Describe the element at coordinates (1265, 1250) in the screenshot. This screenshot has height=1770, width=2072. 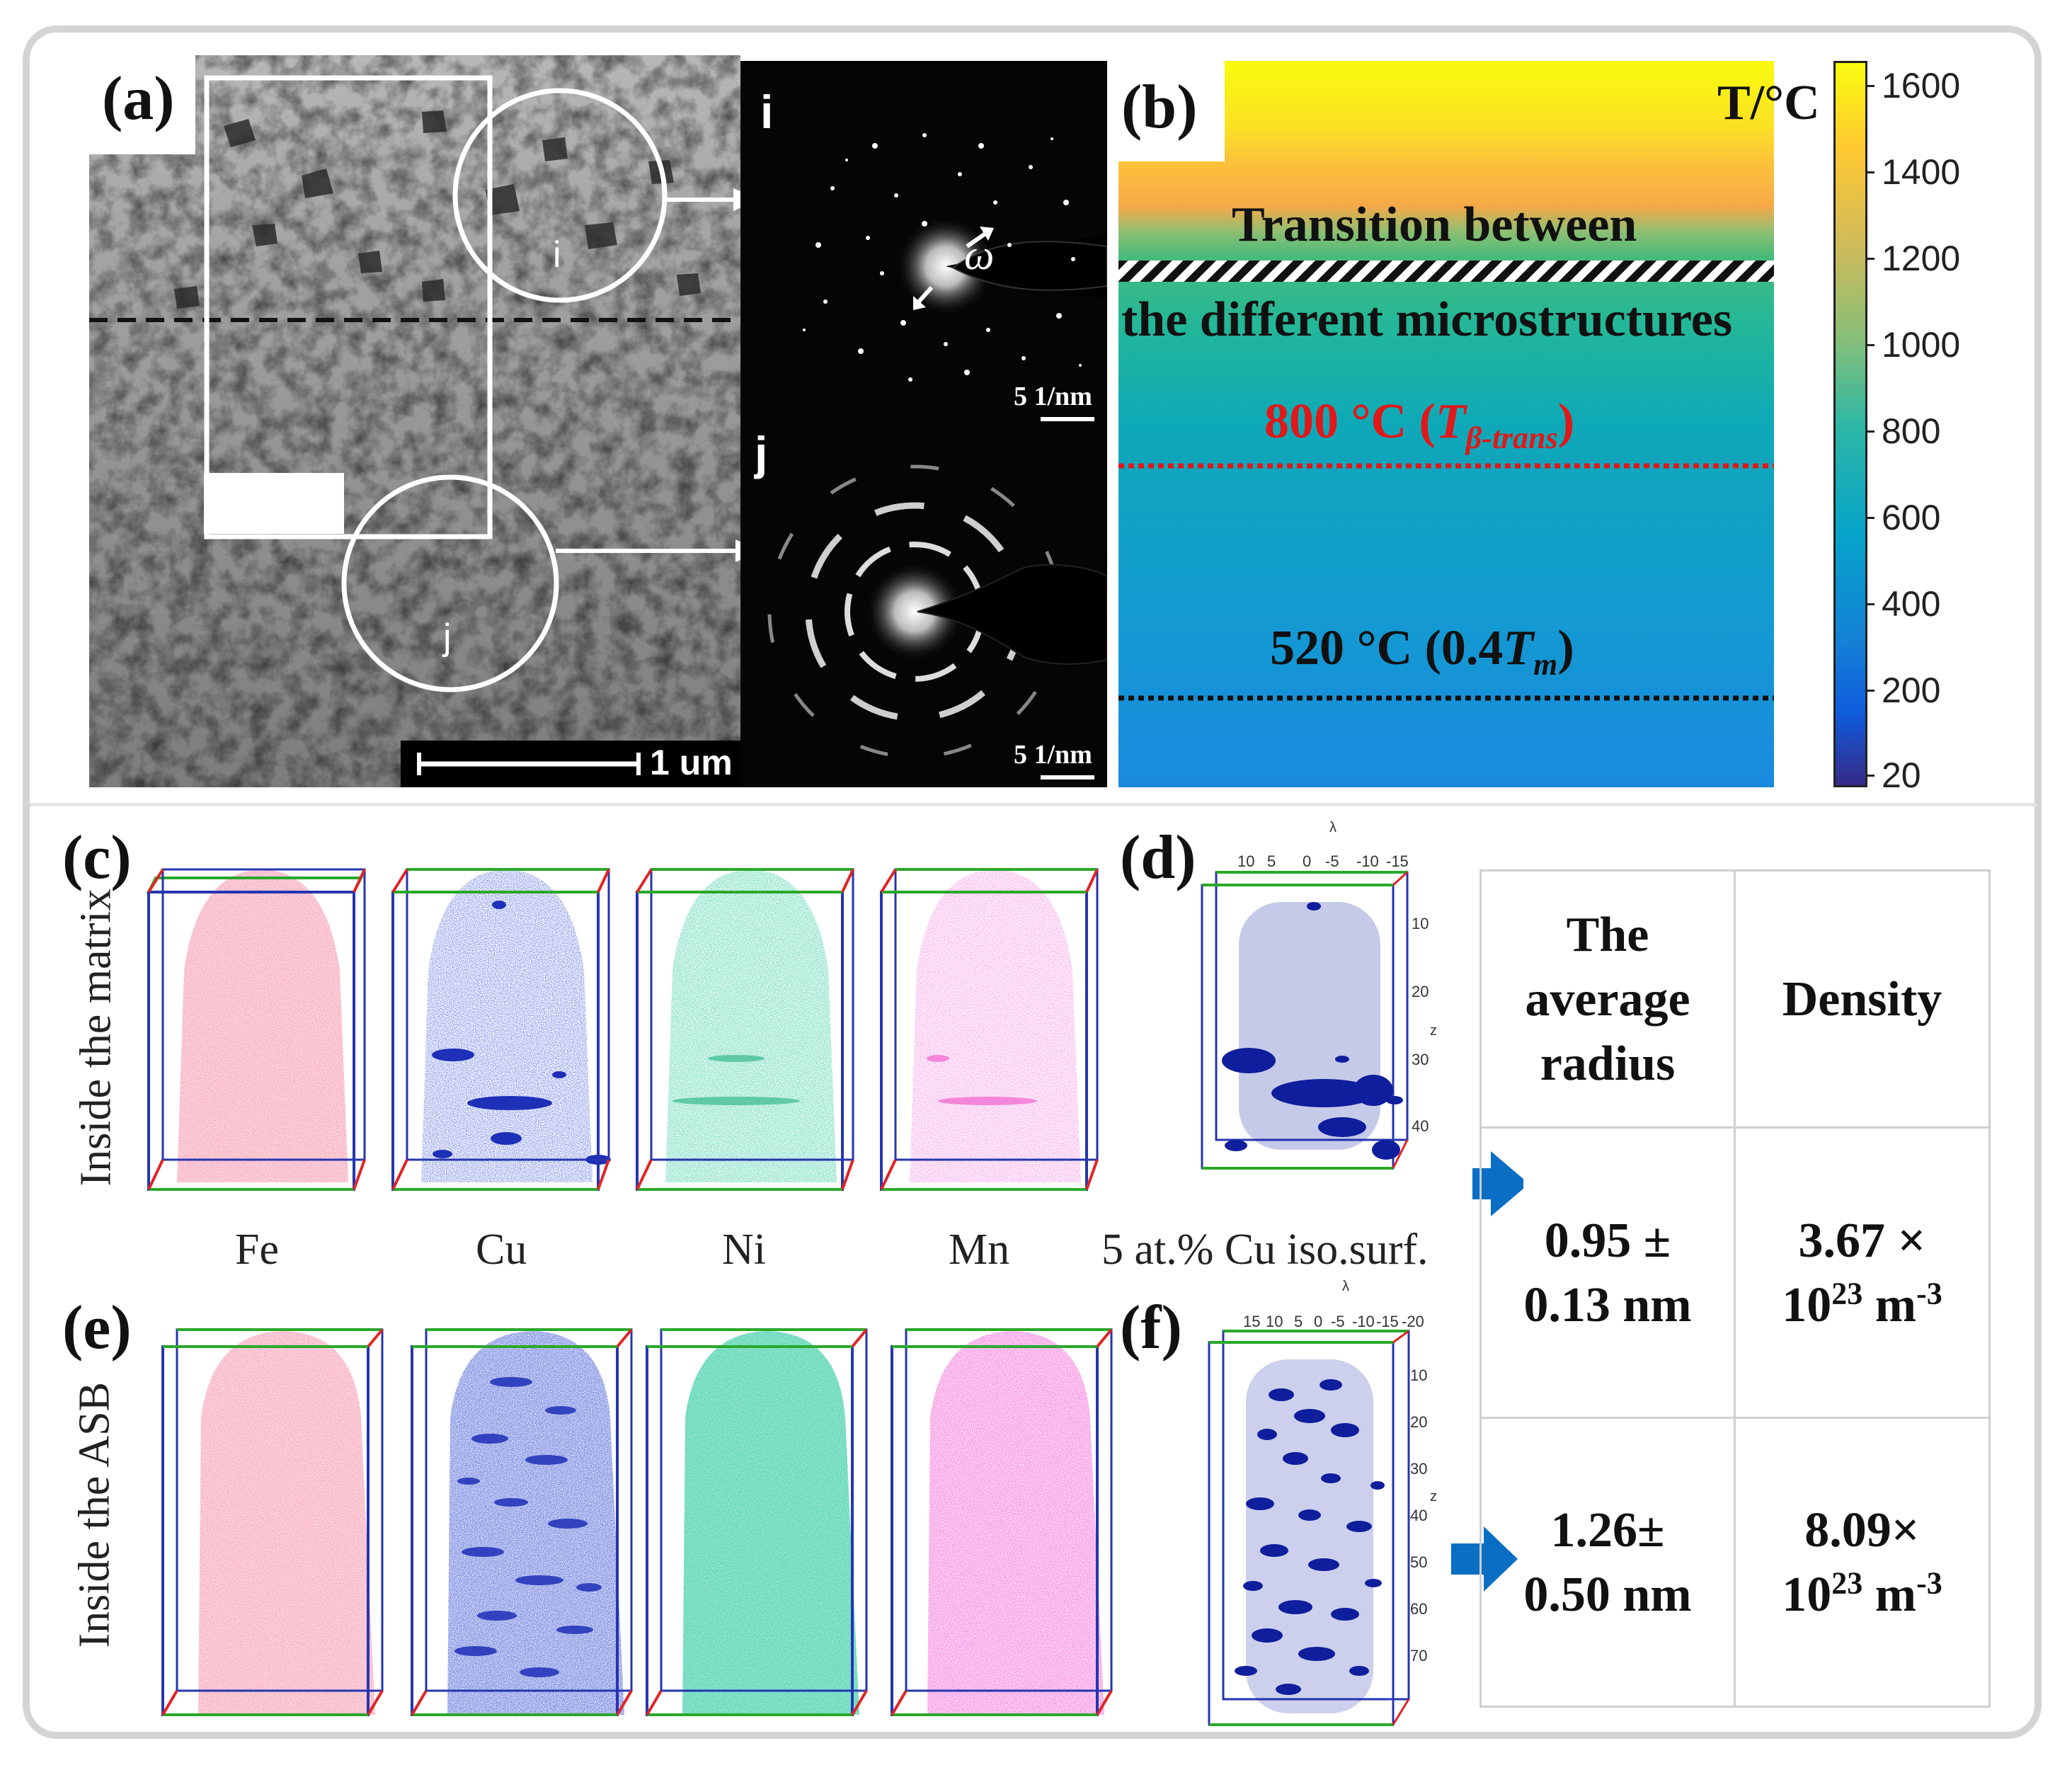
I see `isosurface-caption: 5 at.% Cu iso.surf.` at that location.